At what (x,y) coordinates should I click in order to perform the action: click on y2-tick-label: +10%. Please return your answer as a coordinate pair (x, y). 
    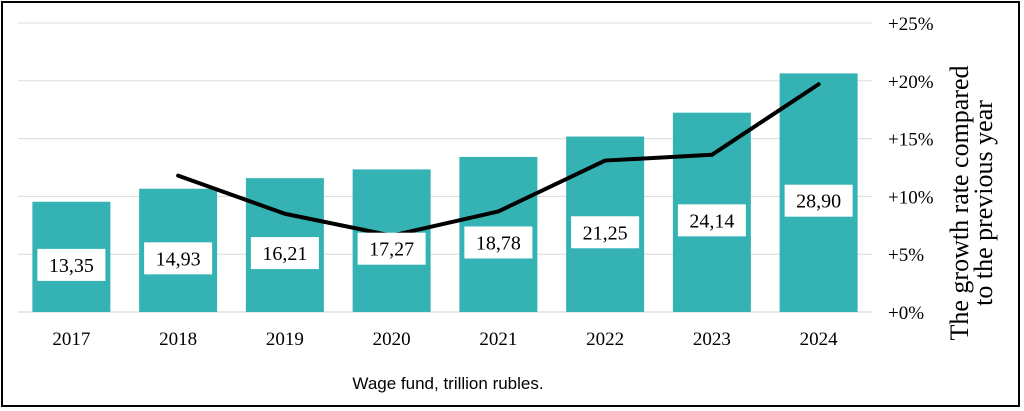
    Looking at the image, I should click on (911, 197).